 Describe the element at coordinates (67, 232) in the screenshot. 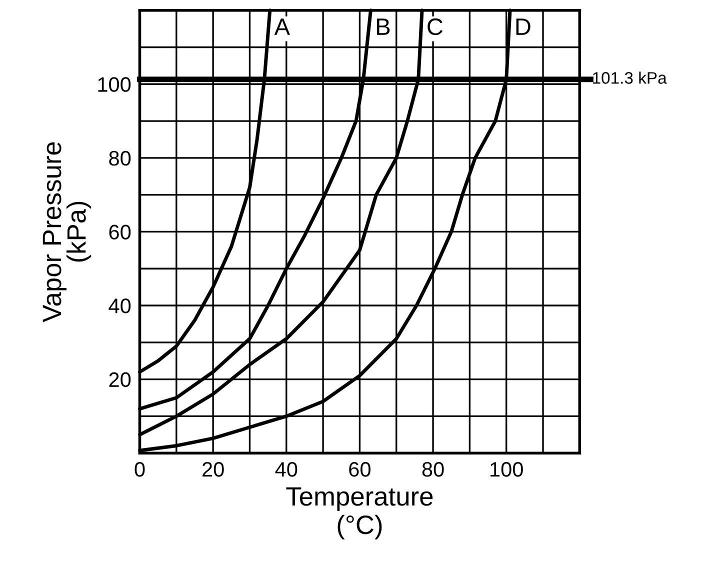

I see `y-axis-title: Vapor Pressure (kPa)` at that location.